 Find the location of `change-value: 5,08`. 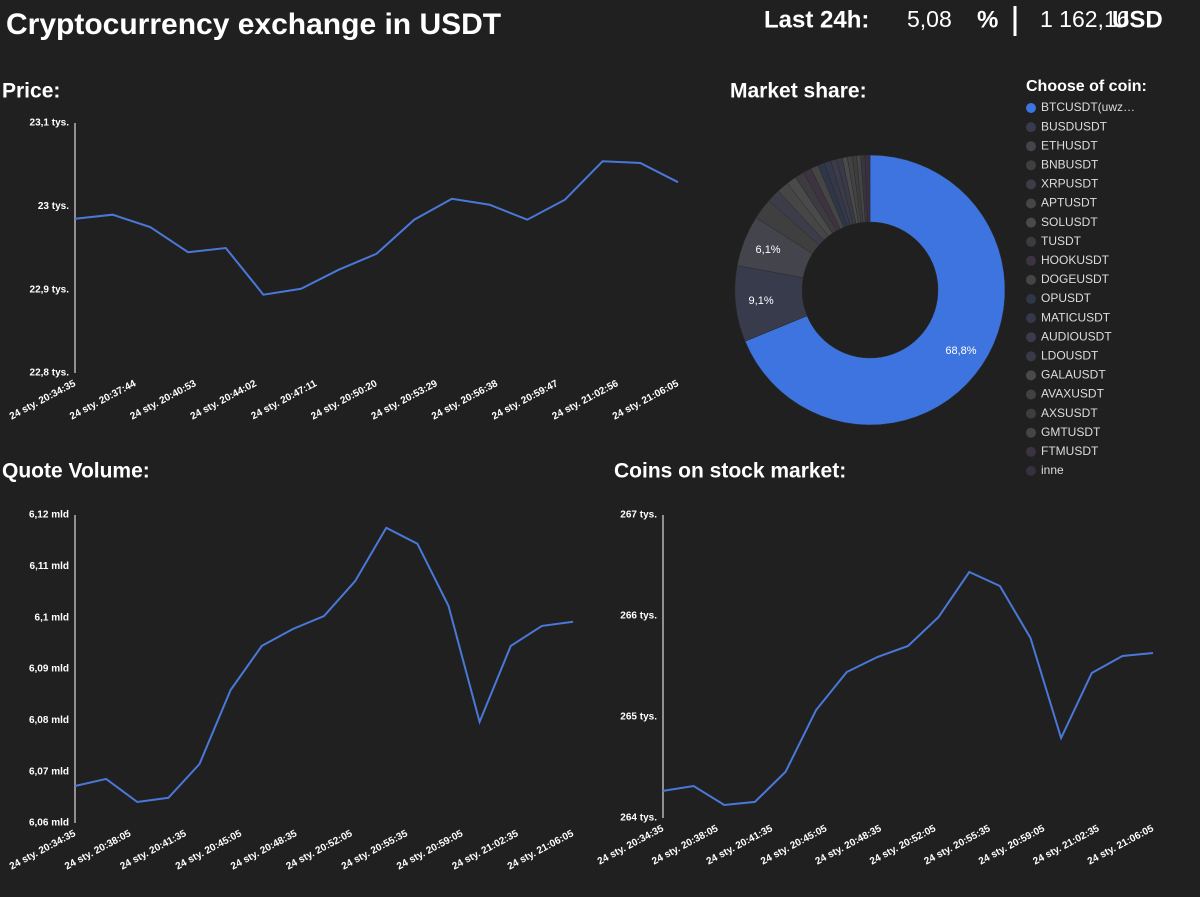

change-value: 5,08 is located at coordinates (929, 19).